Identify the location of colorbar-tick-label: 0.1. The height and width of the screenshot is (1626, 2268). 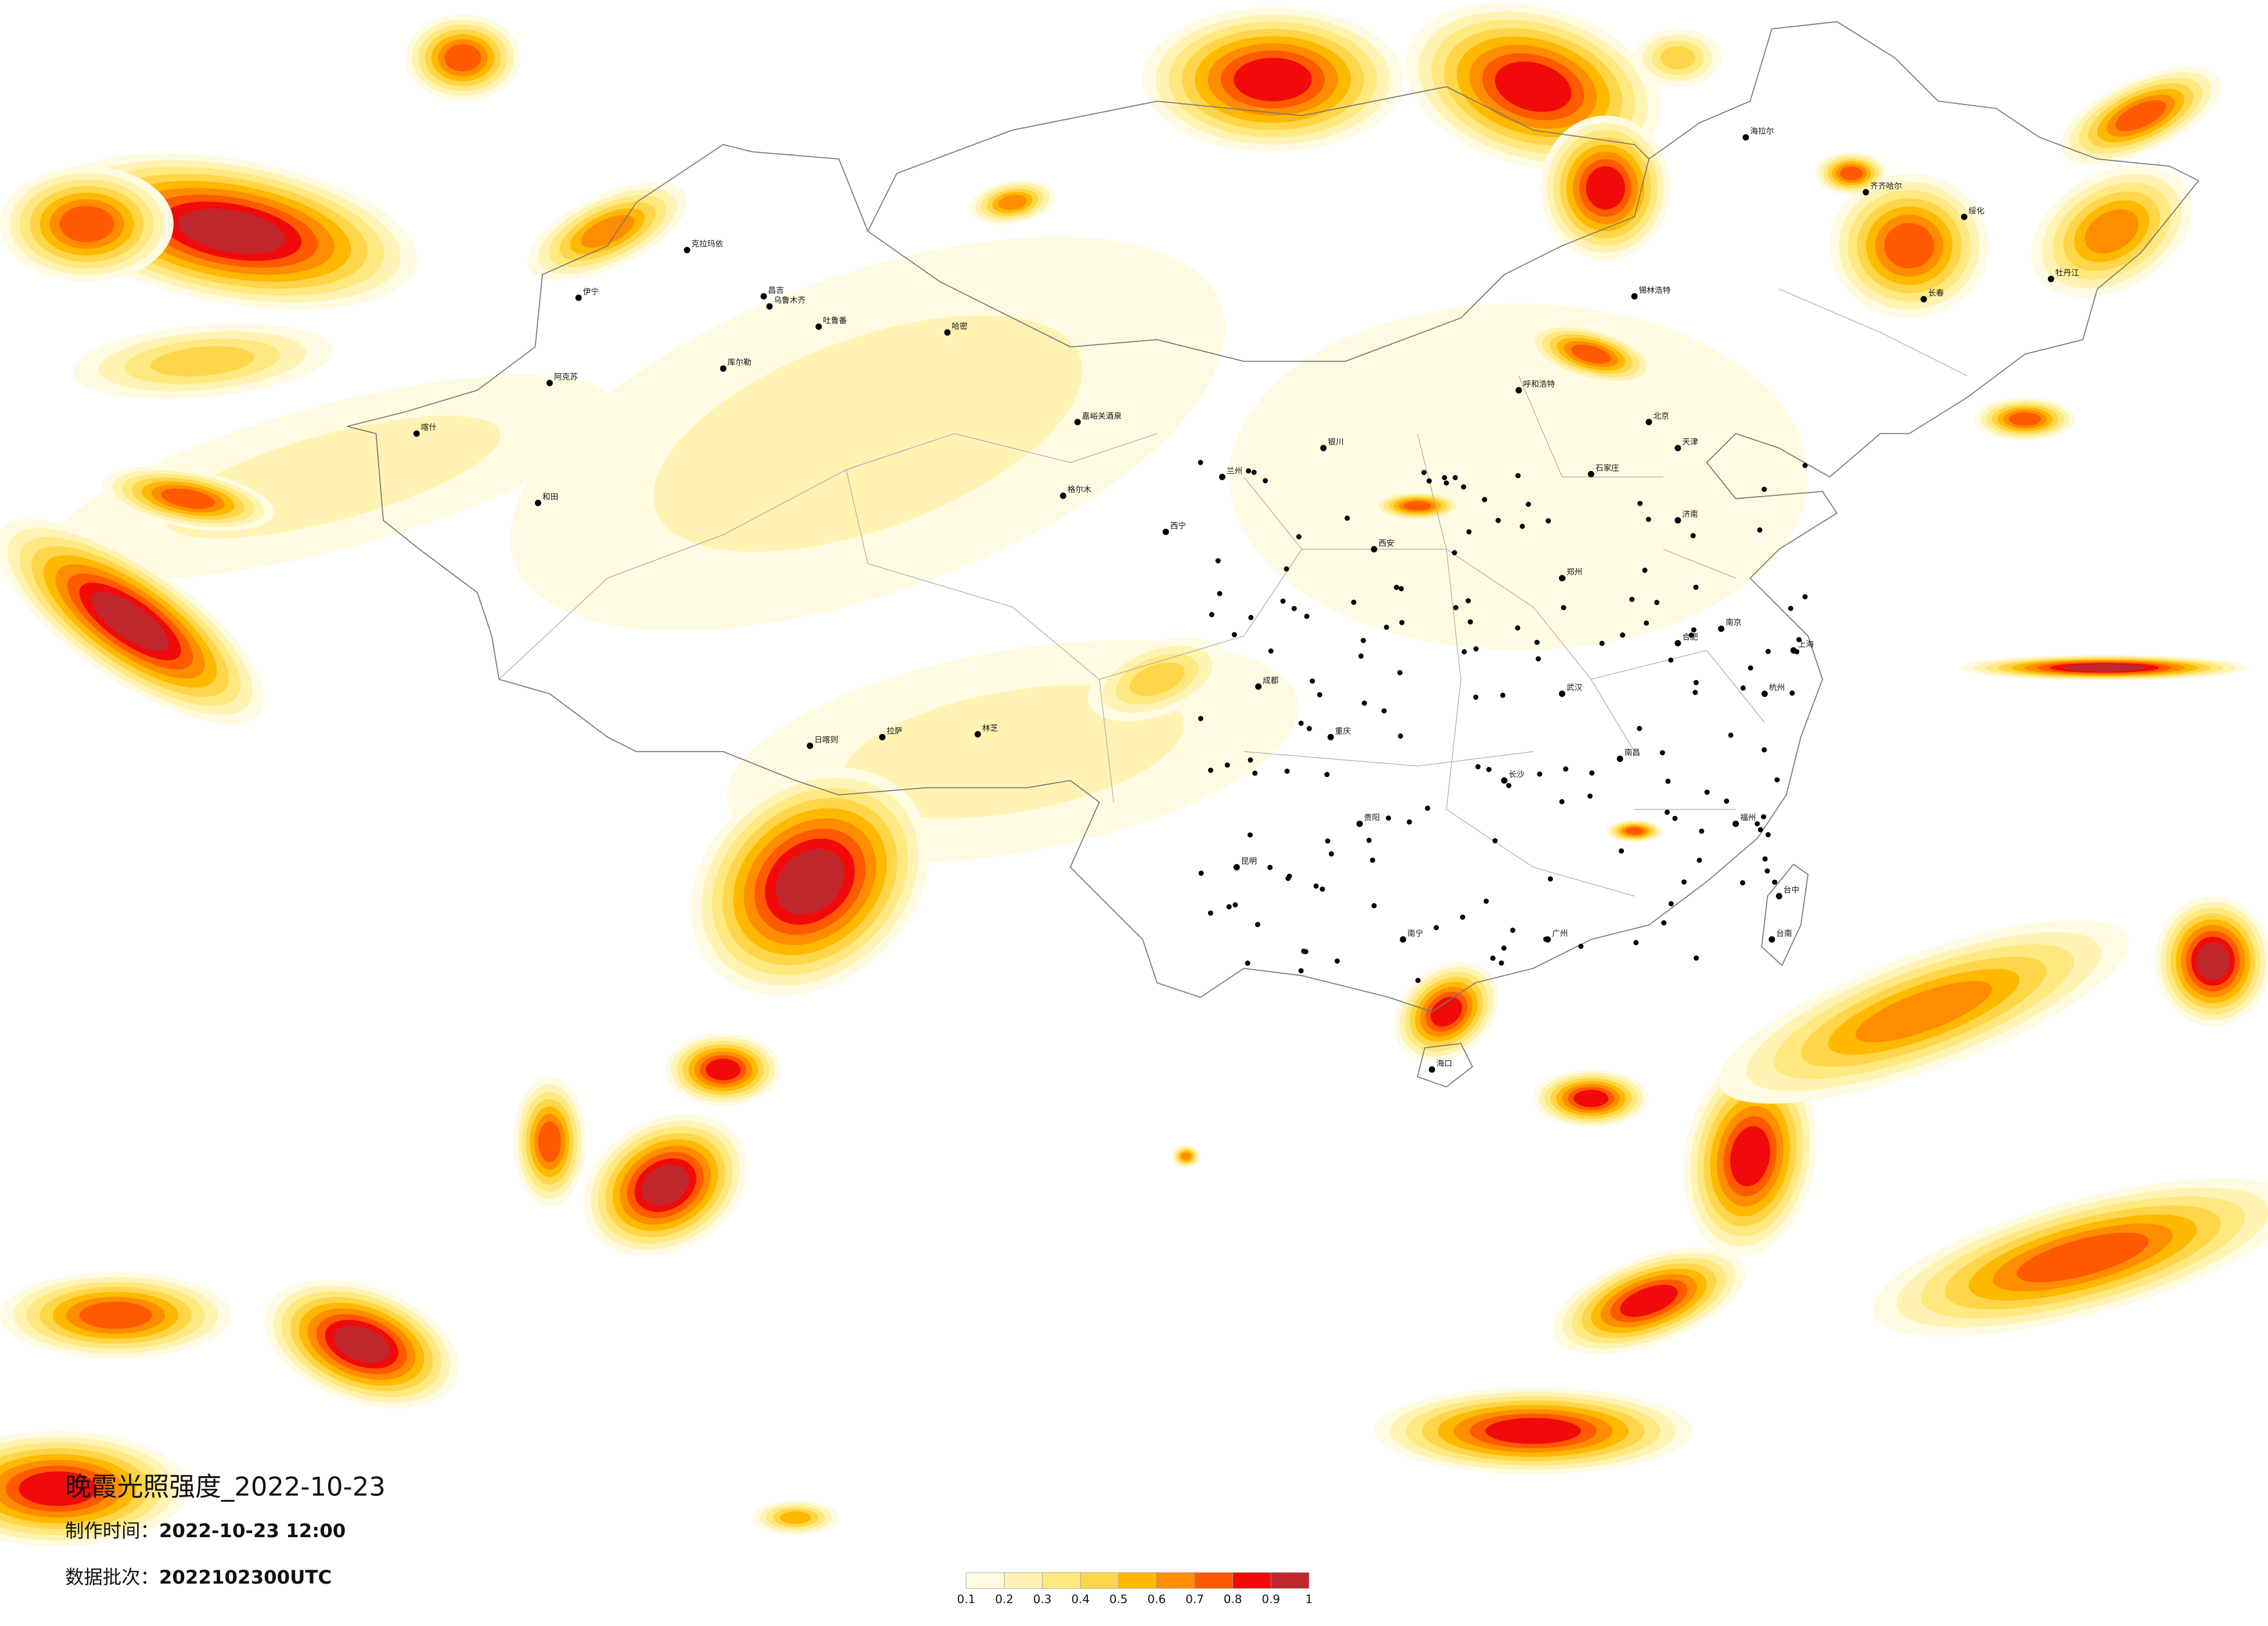
(966, 1599).